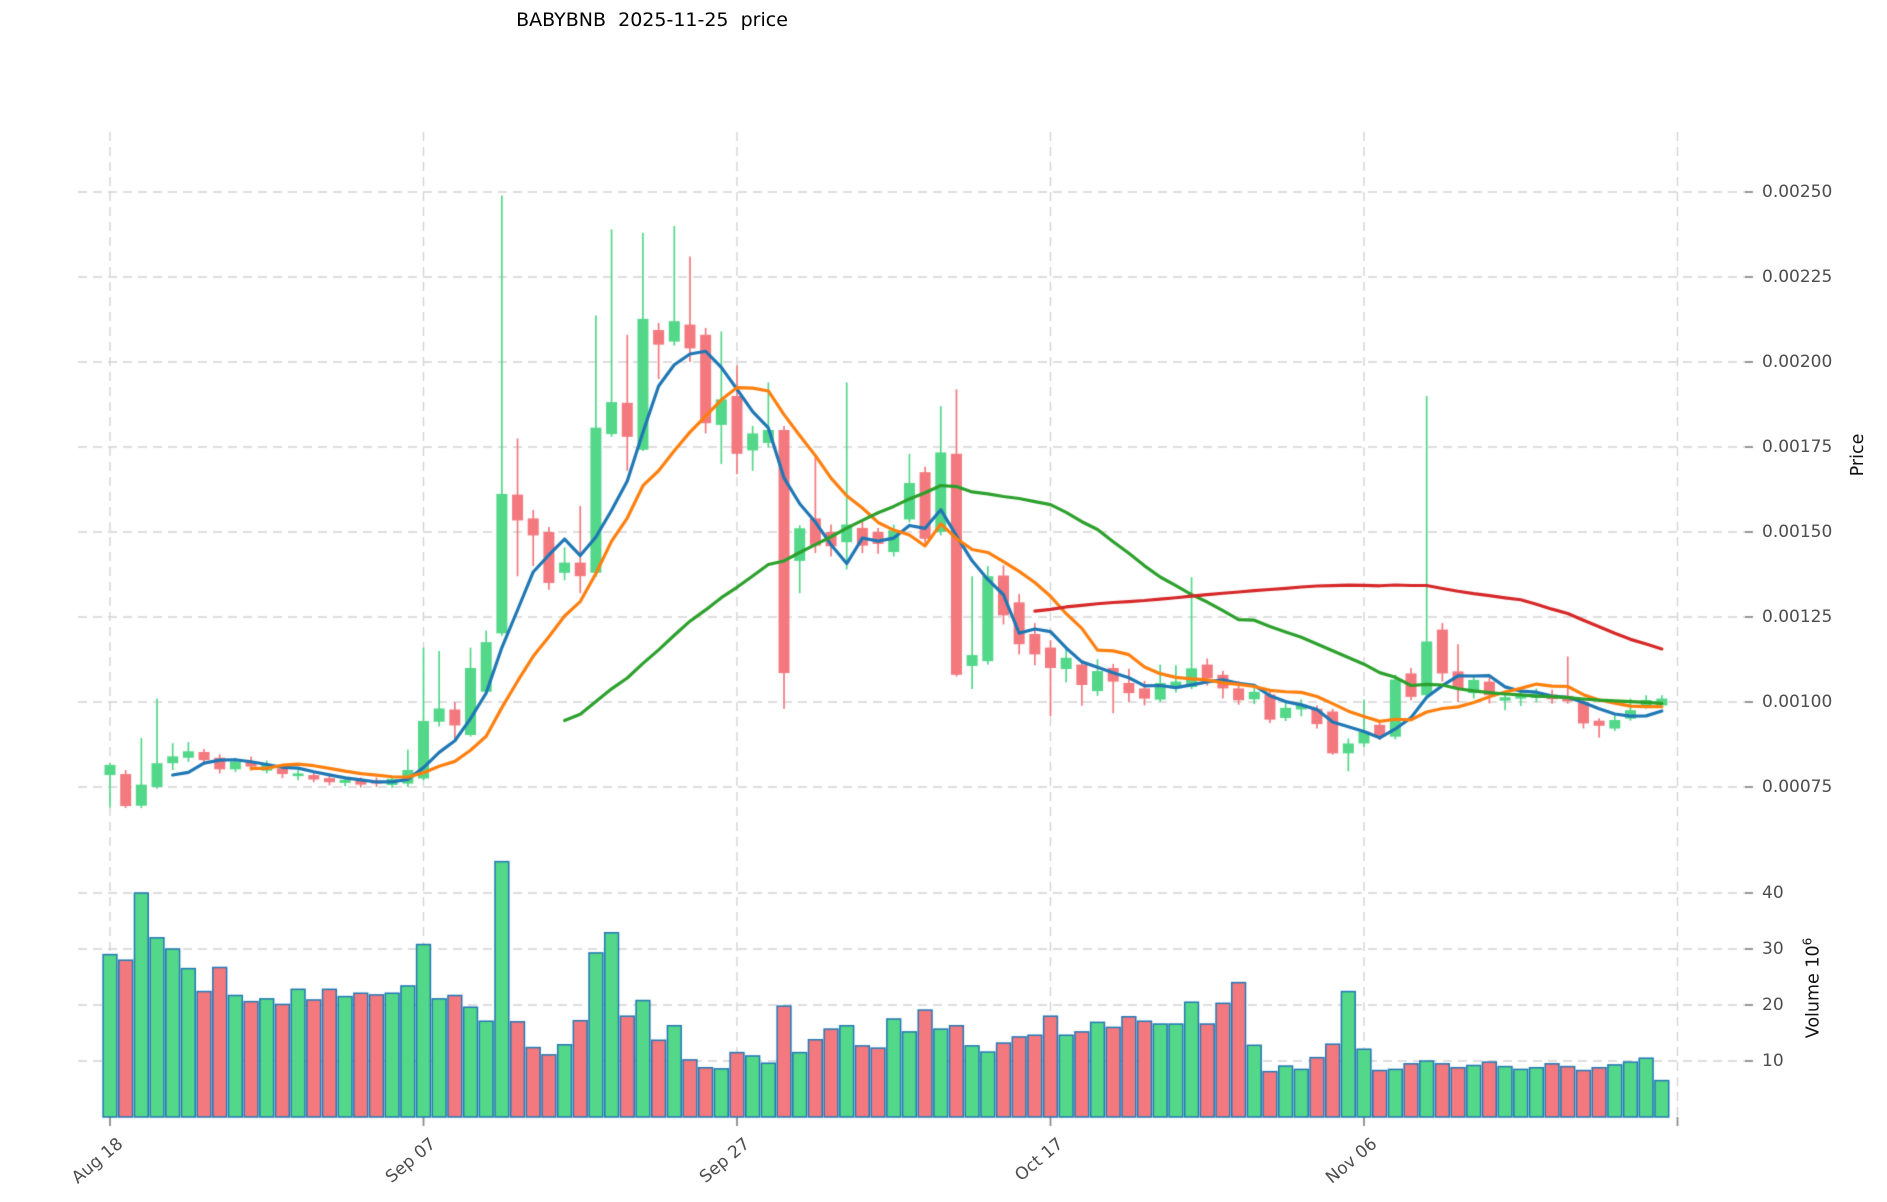 The height and width of the screenshot is (1202, 1887). I want to click on price-axis-label-text: Price, so click(1858, 455).